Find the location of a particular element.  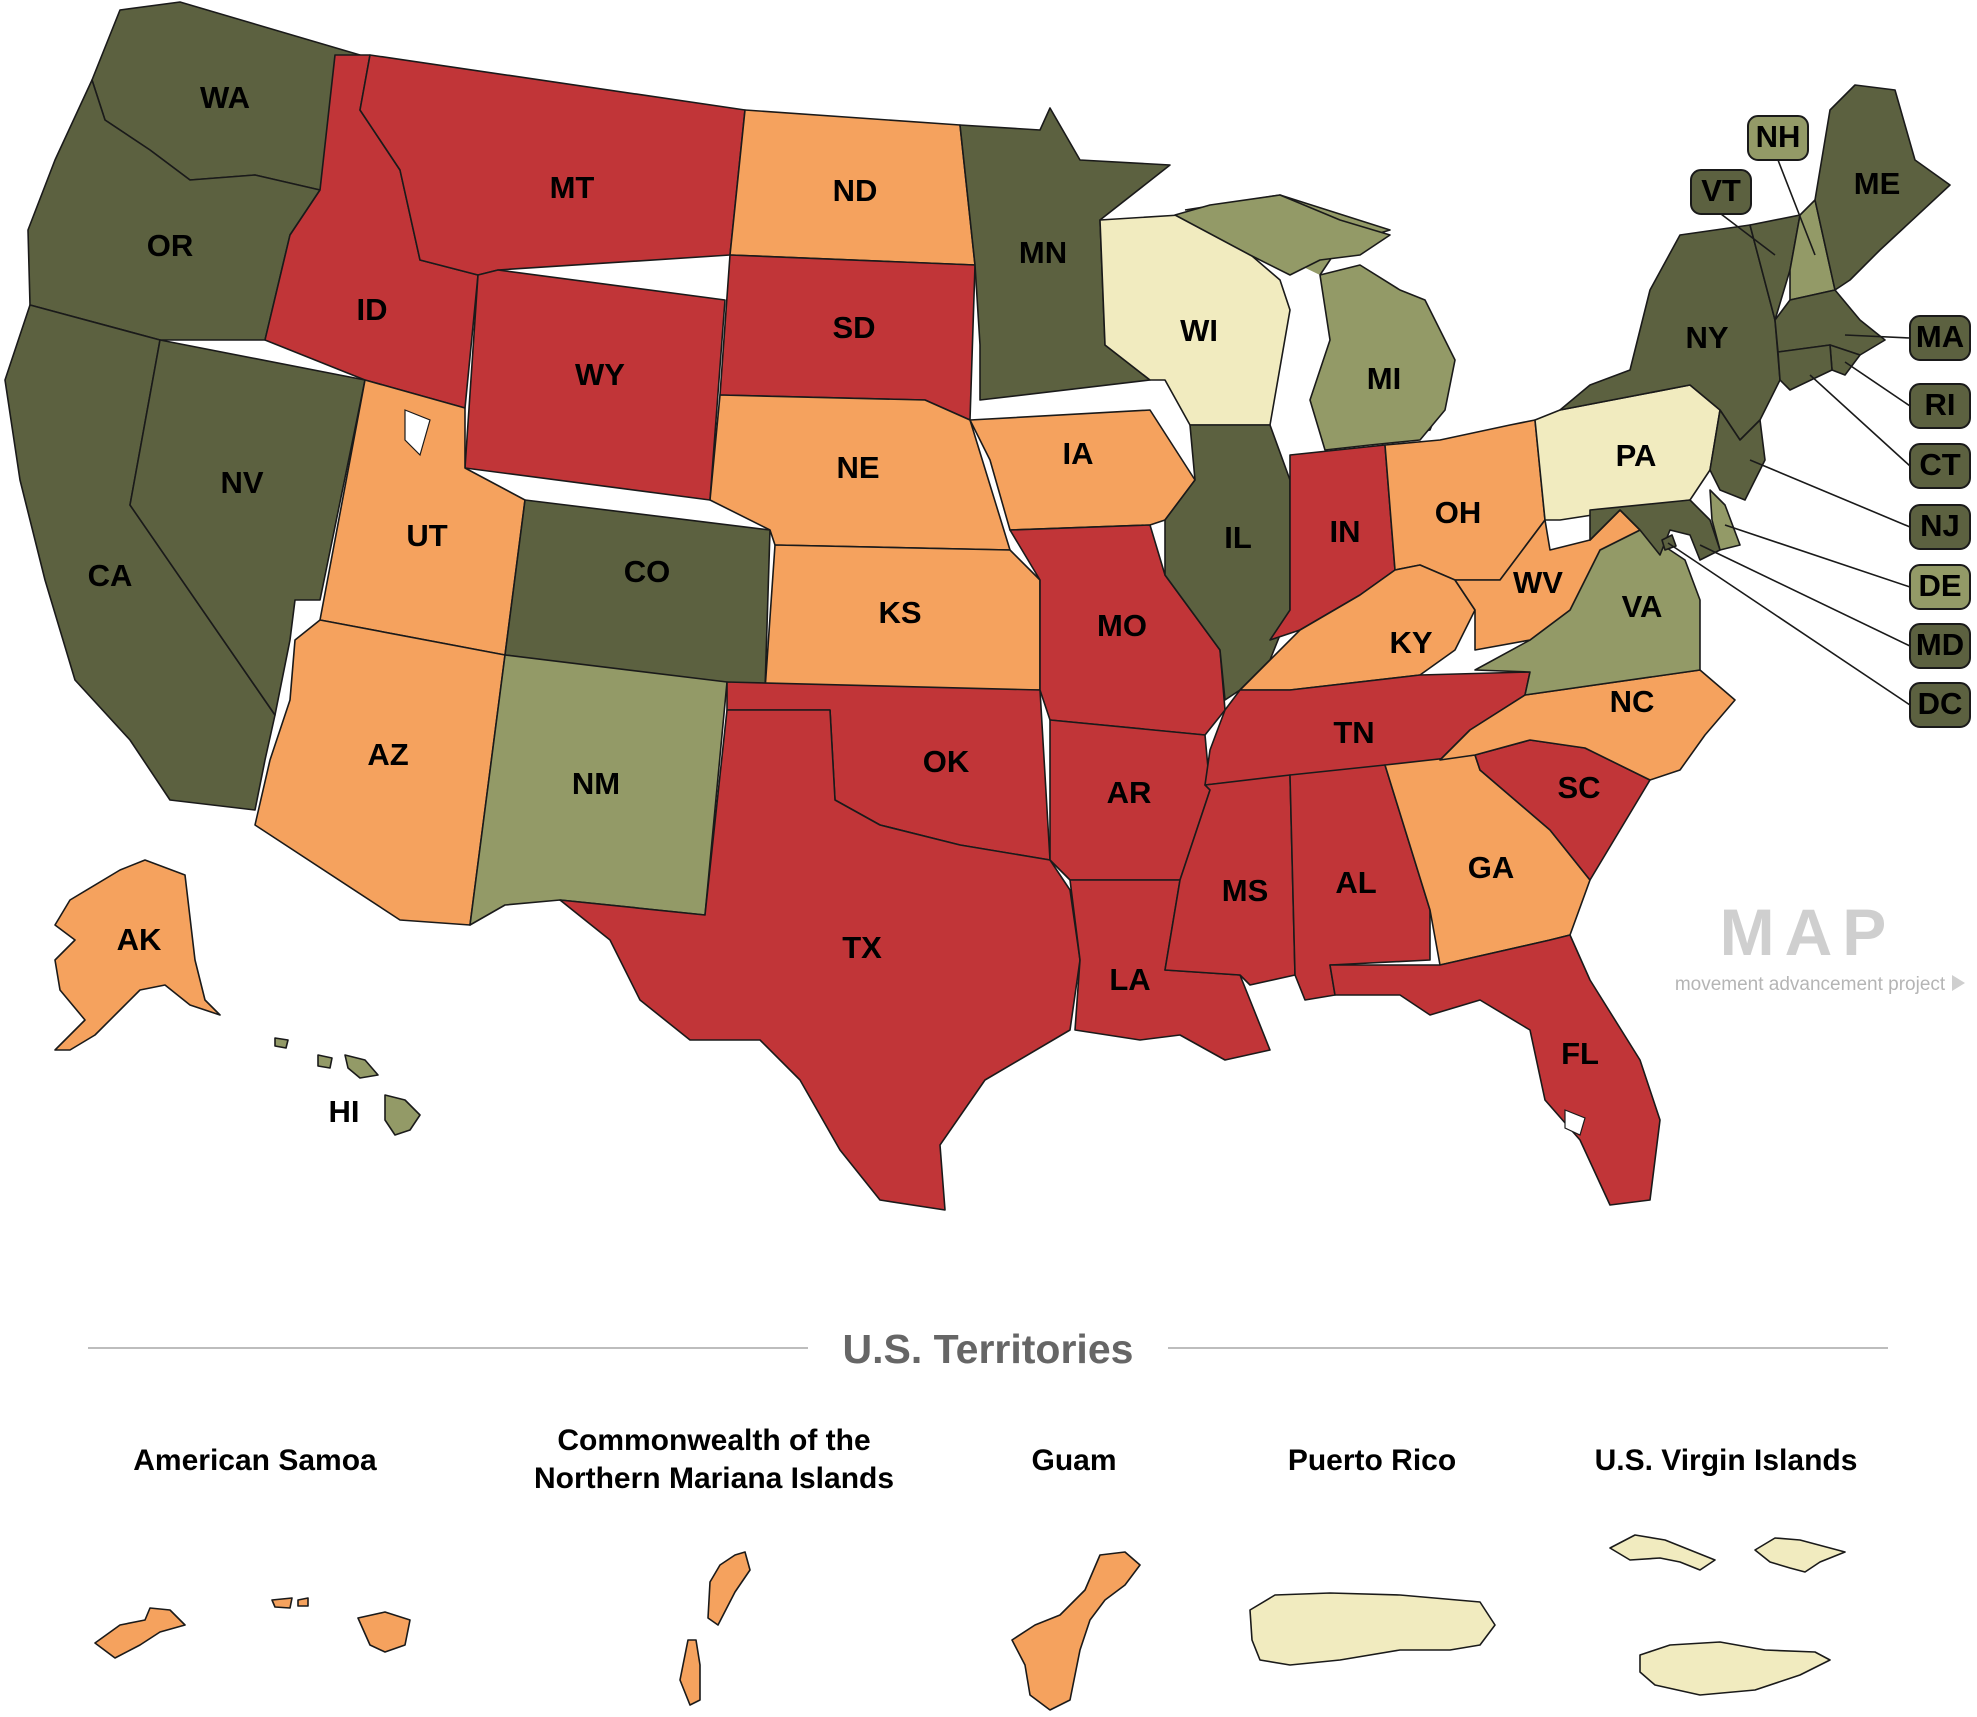

state-label-NE: NE is located at coordinates (857, 467).